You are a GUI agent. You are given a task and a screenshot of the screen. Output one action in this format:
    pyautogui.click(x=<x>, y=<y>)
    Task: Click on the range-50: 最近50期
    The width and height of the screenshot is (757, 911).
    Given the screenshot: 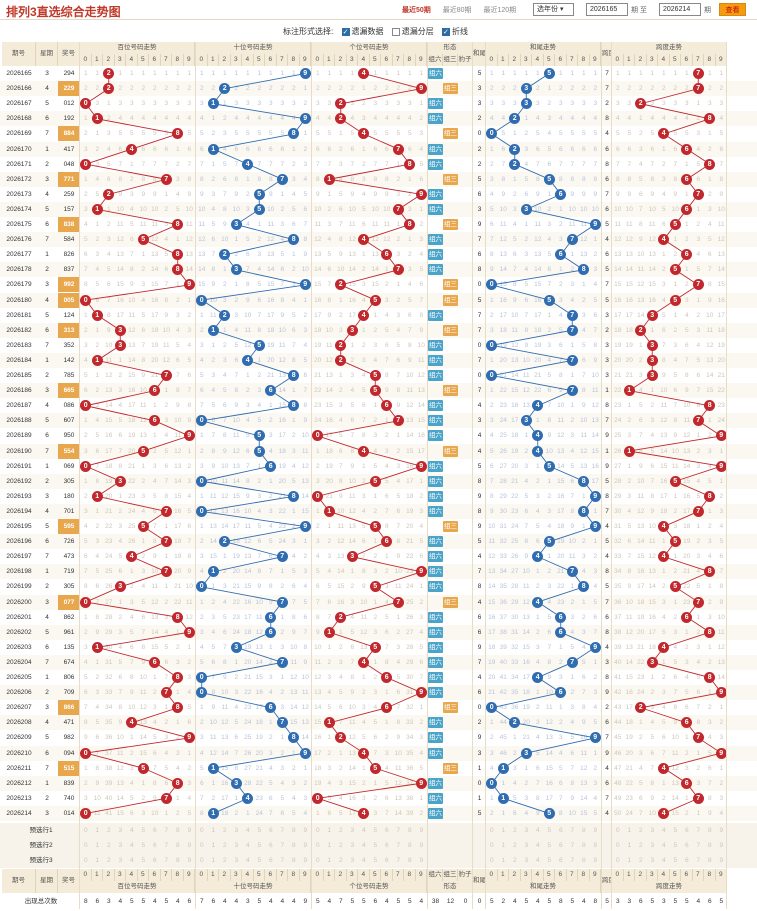 What is the action you would take?
    pyautogui.click(x=416, y=10)
    